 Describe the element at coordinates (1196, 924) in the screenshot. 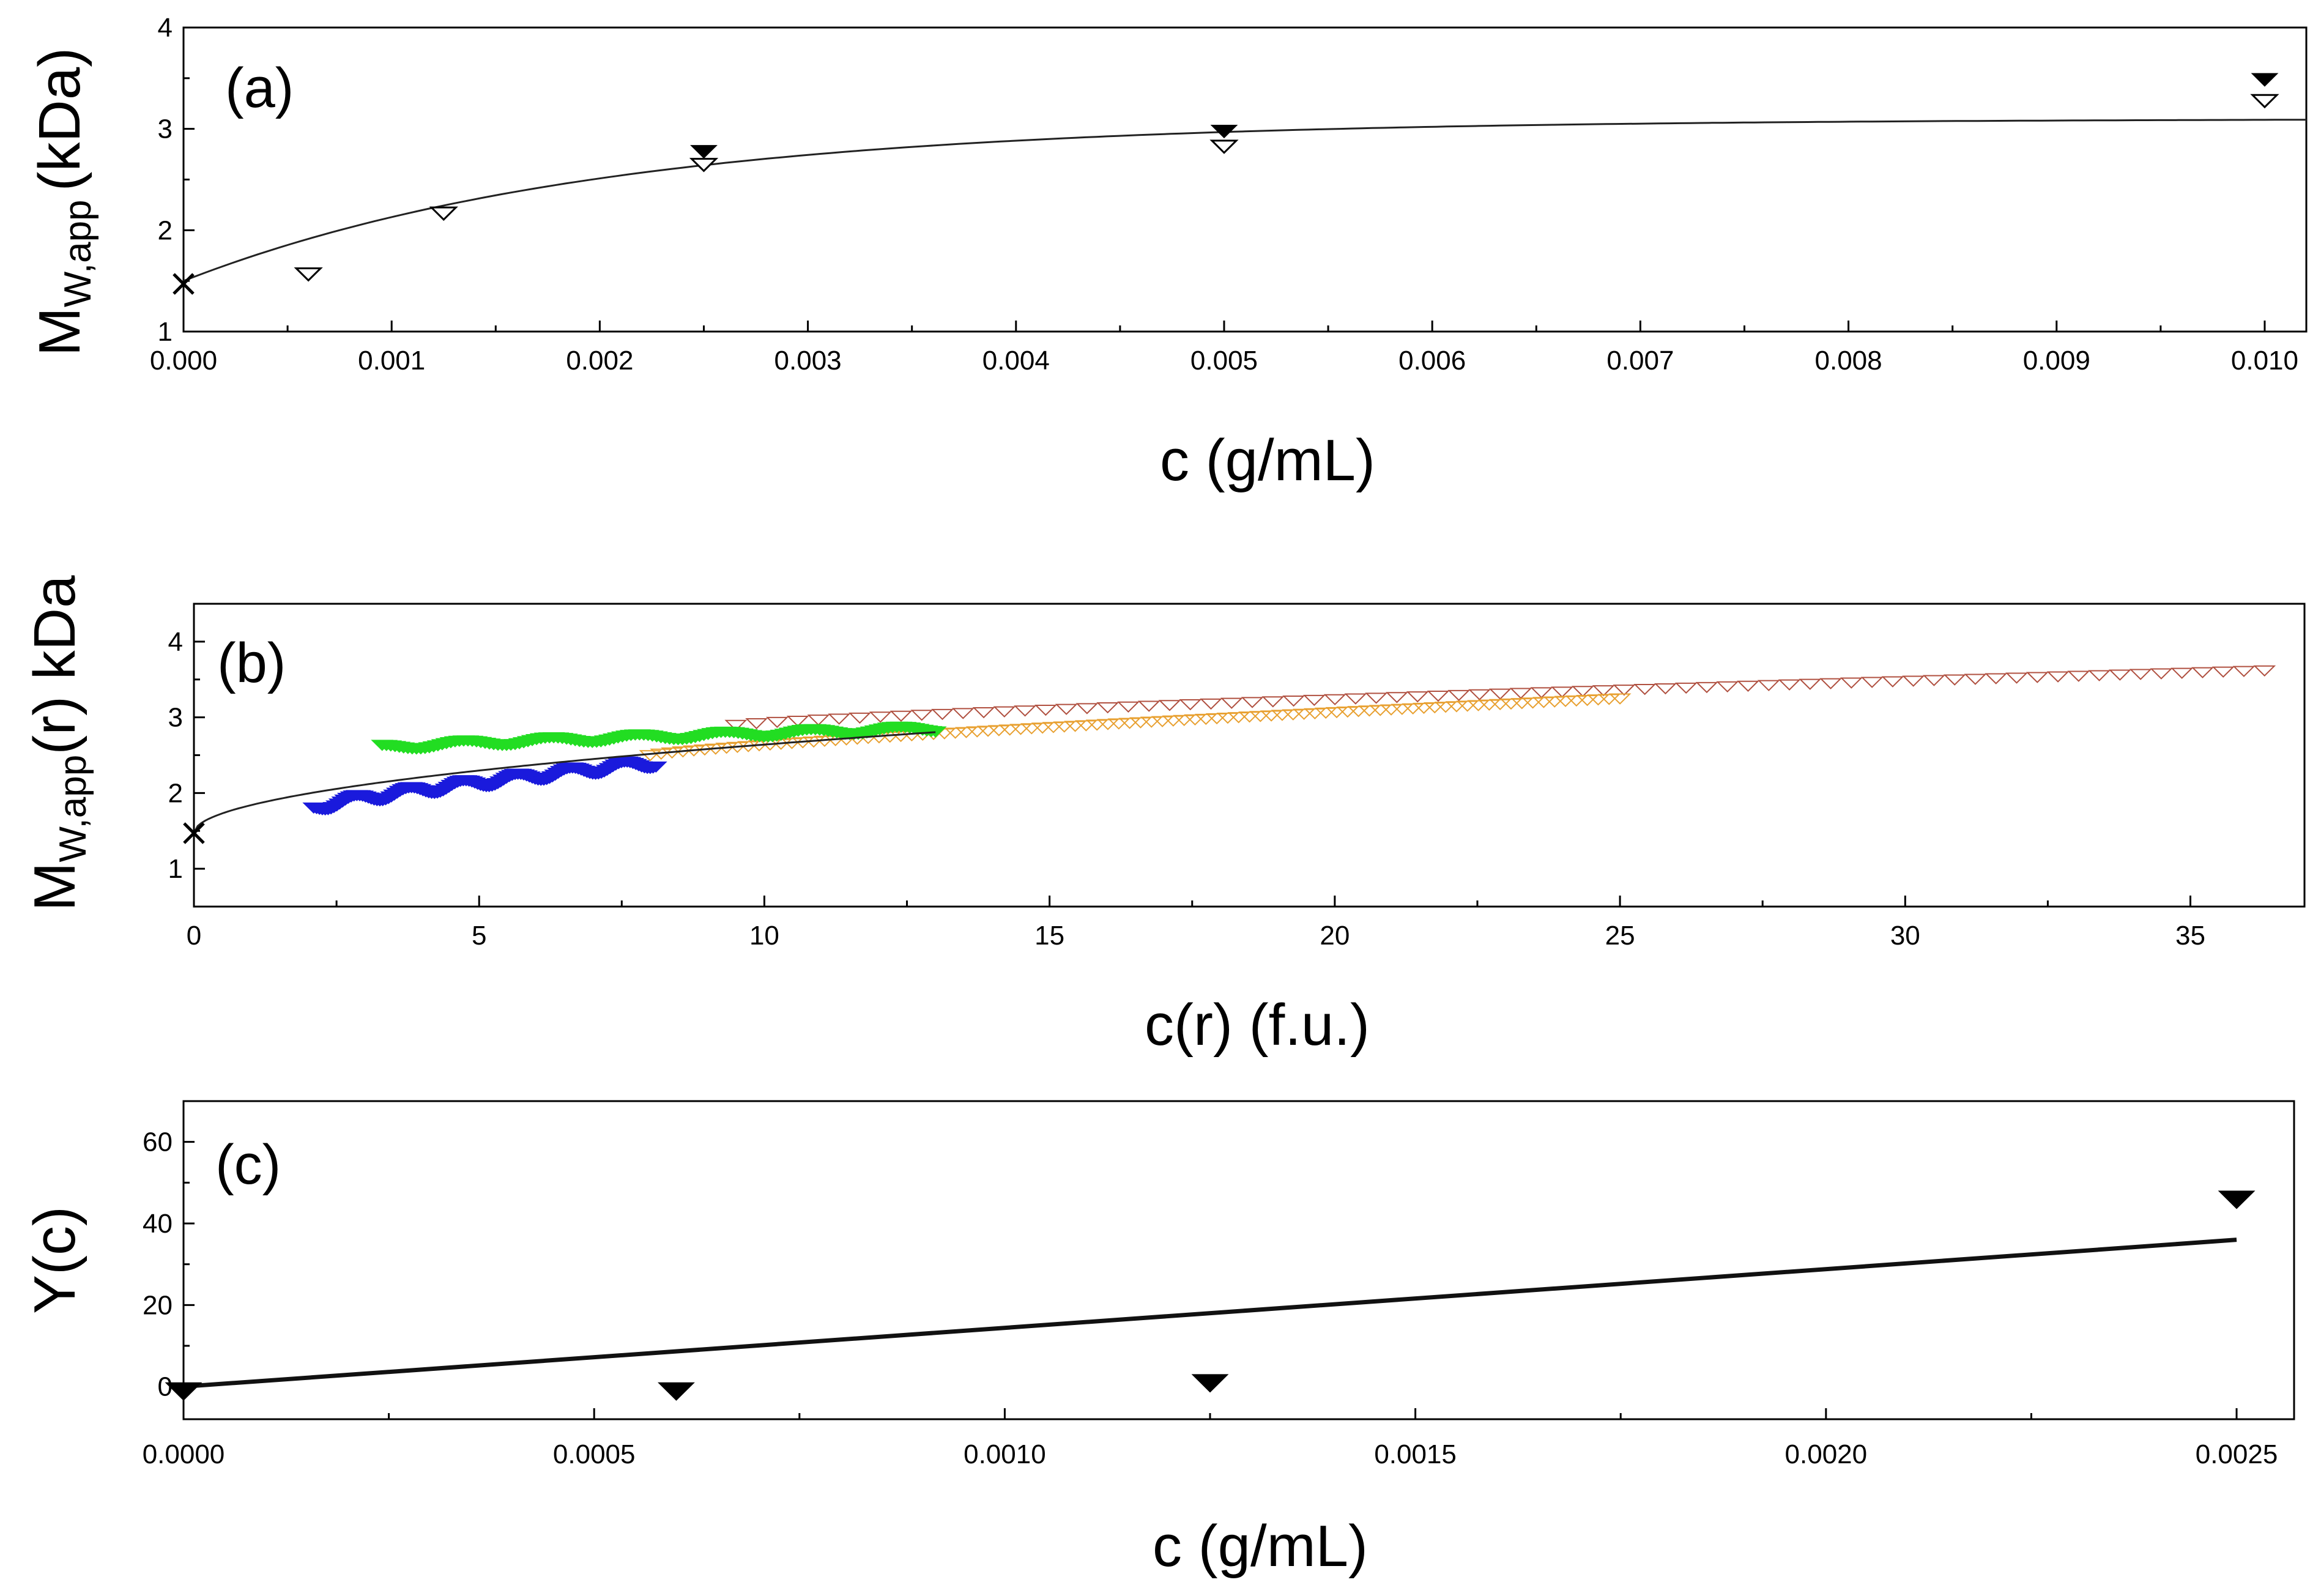

I see `panel-b-xticks: 0 5 10 15 20 25 30 35` at that location.